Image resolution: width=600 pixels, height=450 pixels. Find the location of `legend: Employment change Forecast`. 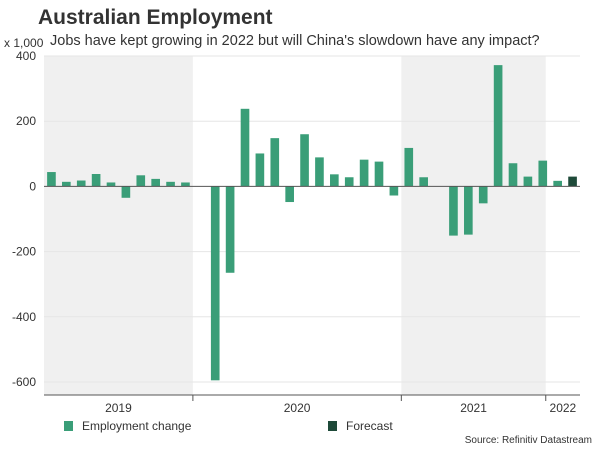

legend: Employment change Forecast is located at coordinates (228, 426).